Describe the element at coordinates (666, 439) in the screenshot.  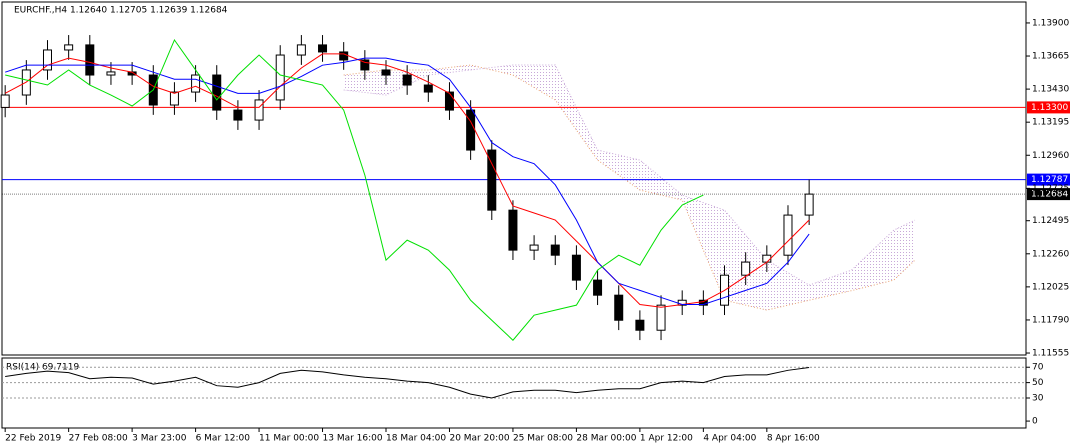
I see `x-tick-label: 1 Apr 12:00` at that location.